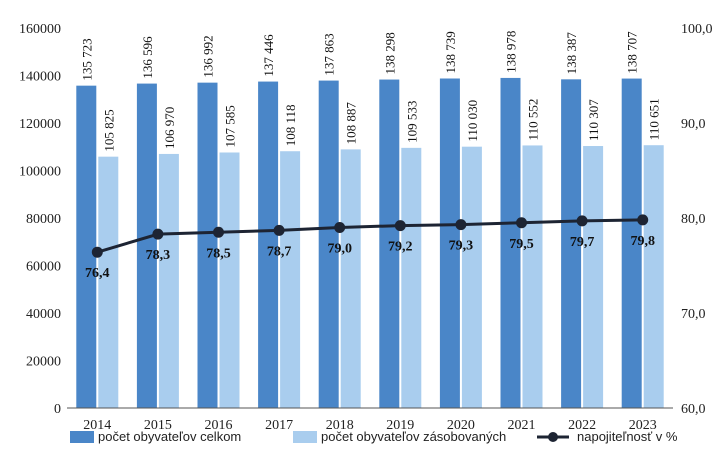 This screenshot has height=461, width=722. What do you see at coordinates (411, 122) in the screenshot?
I see `bar-label-zasobovanych: 109 533` at bounding box center [411, 122].